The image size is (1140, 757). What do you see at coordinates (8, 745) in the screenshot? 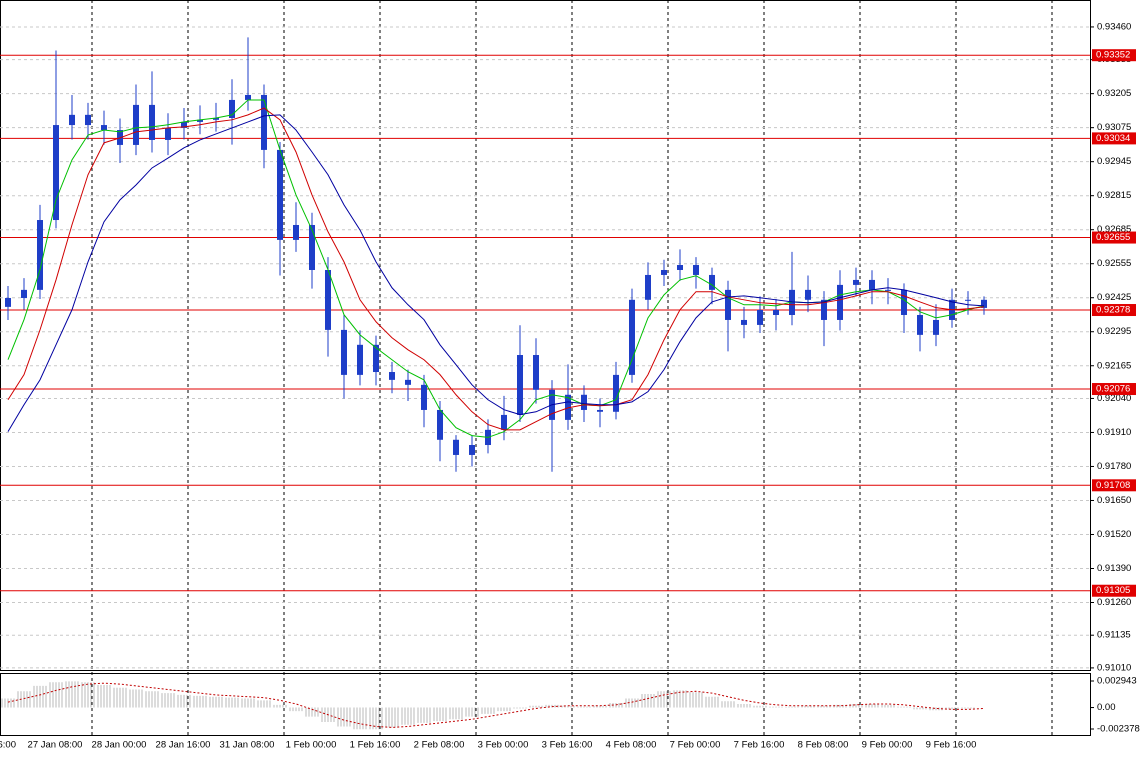
I see `x-tick-label: 6:00` at bounding box center [8, 745].